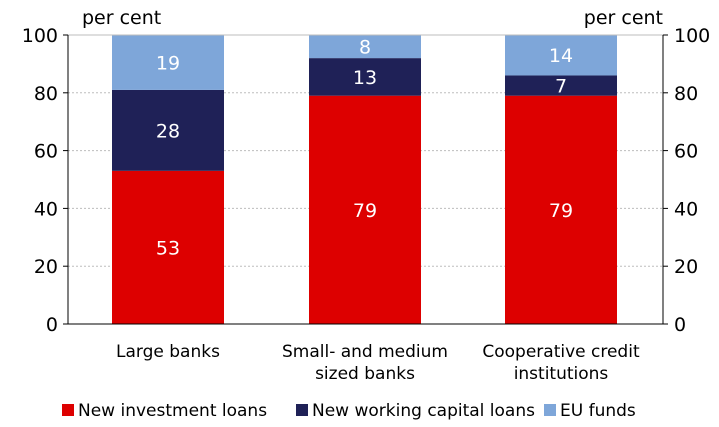 This screenshot has height=427, width=719. What do you see at coordinates (46, 94) in the screenshot?
I see `y-tick-label-left: 80` at bounding box center [46, 94].